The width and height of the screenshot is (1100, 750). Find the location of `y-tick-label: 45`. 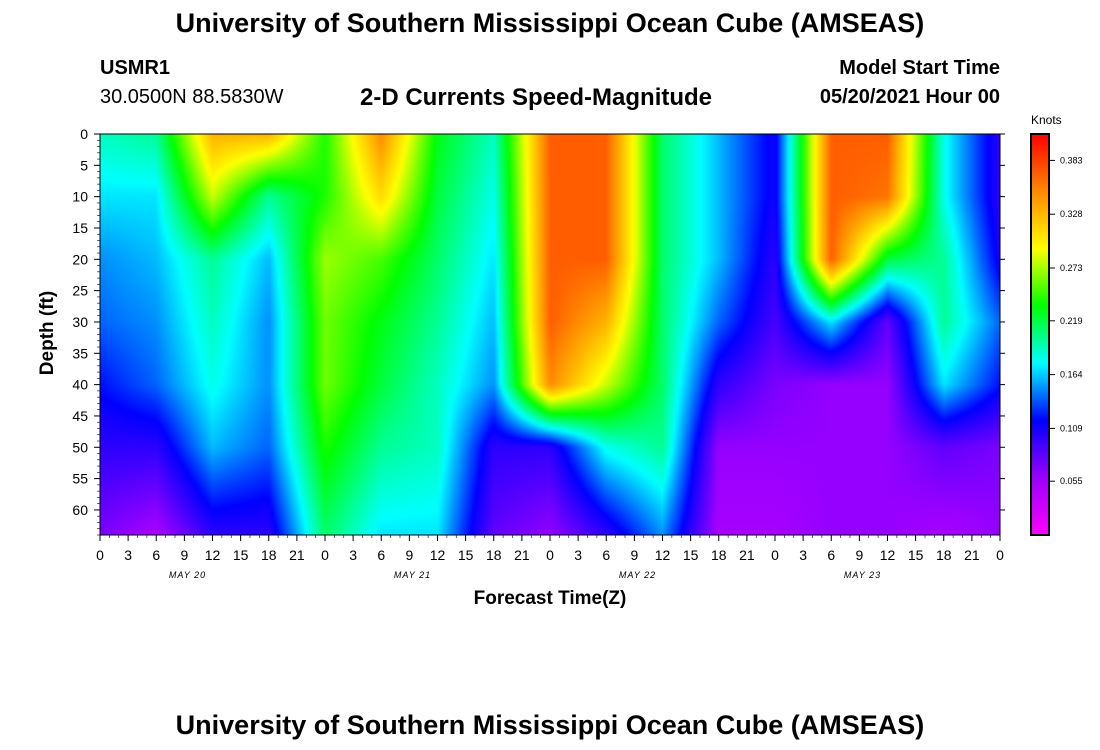

y-tick-label: 45 is located at coordinates (80, 416).